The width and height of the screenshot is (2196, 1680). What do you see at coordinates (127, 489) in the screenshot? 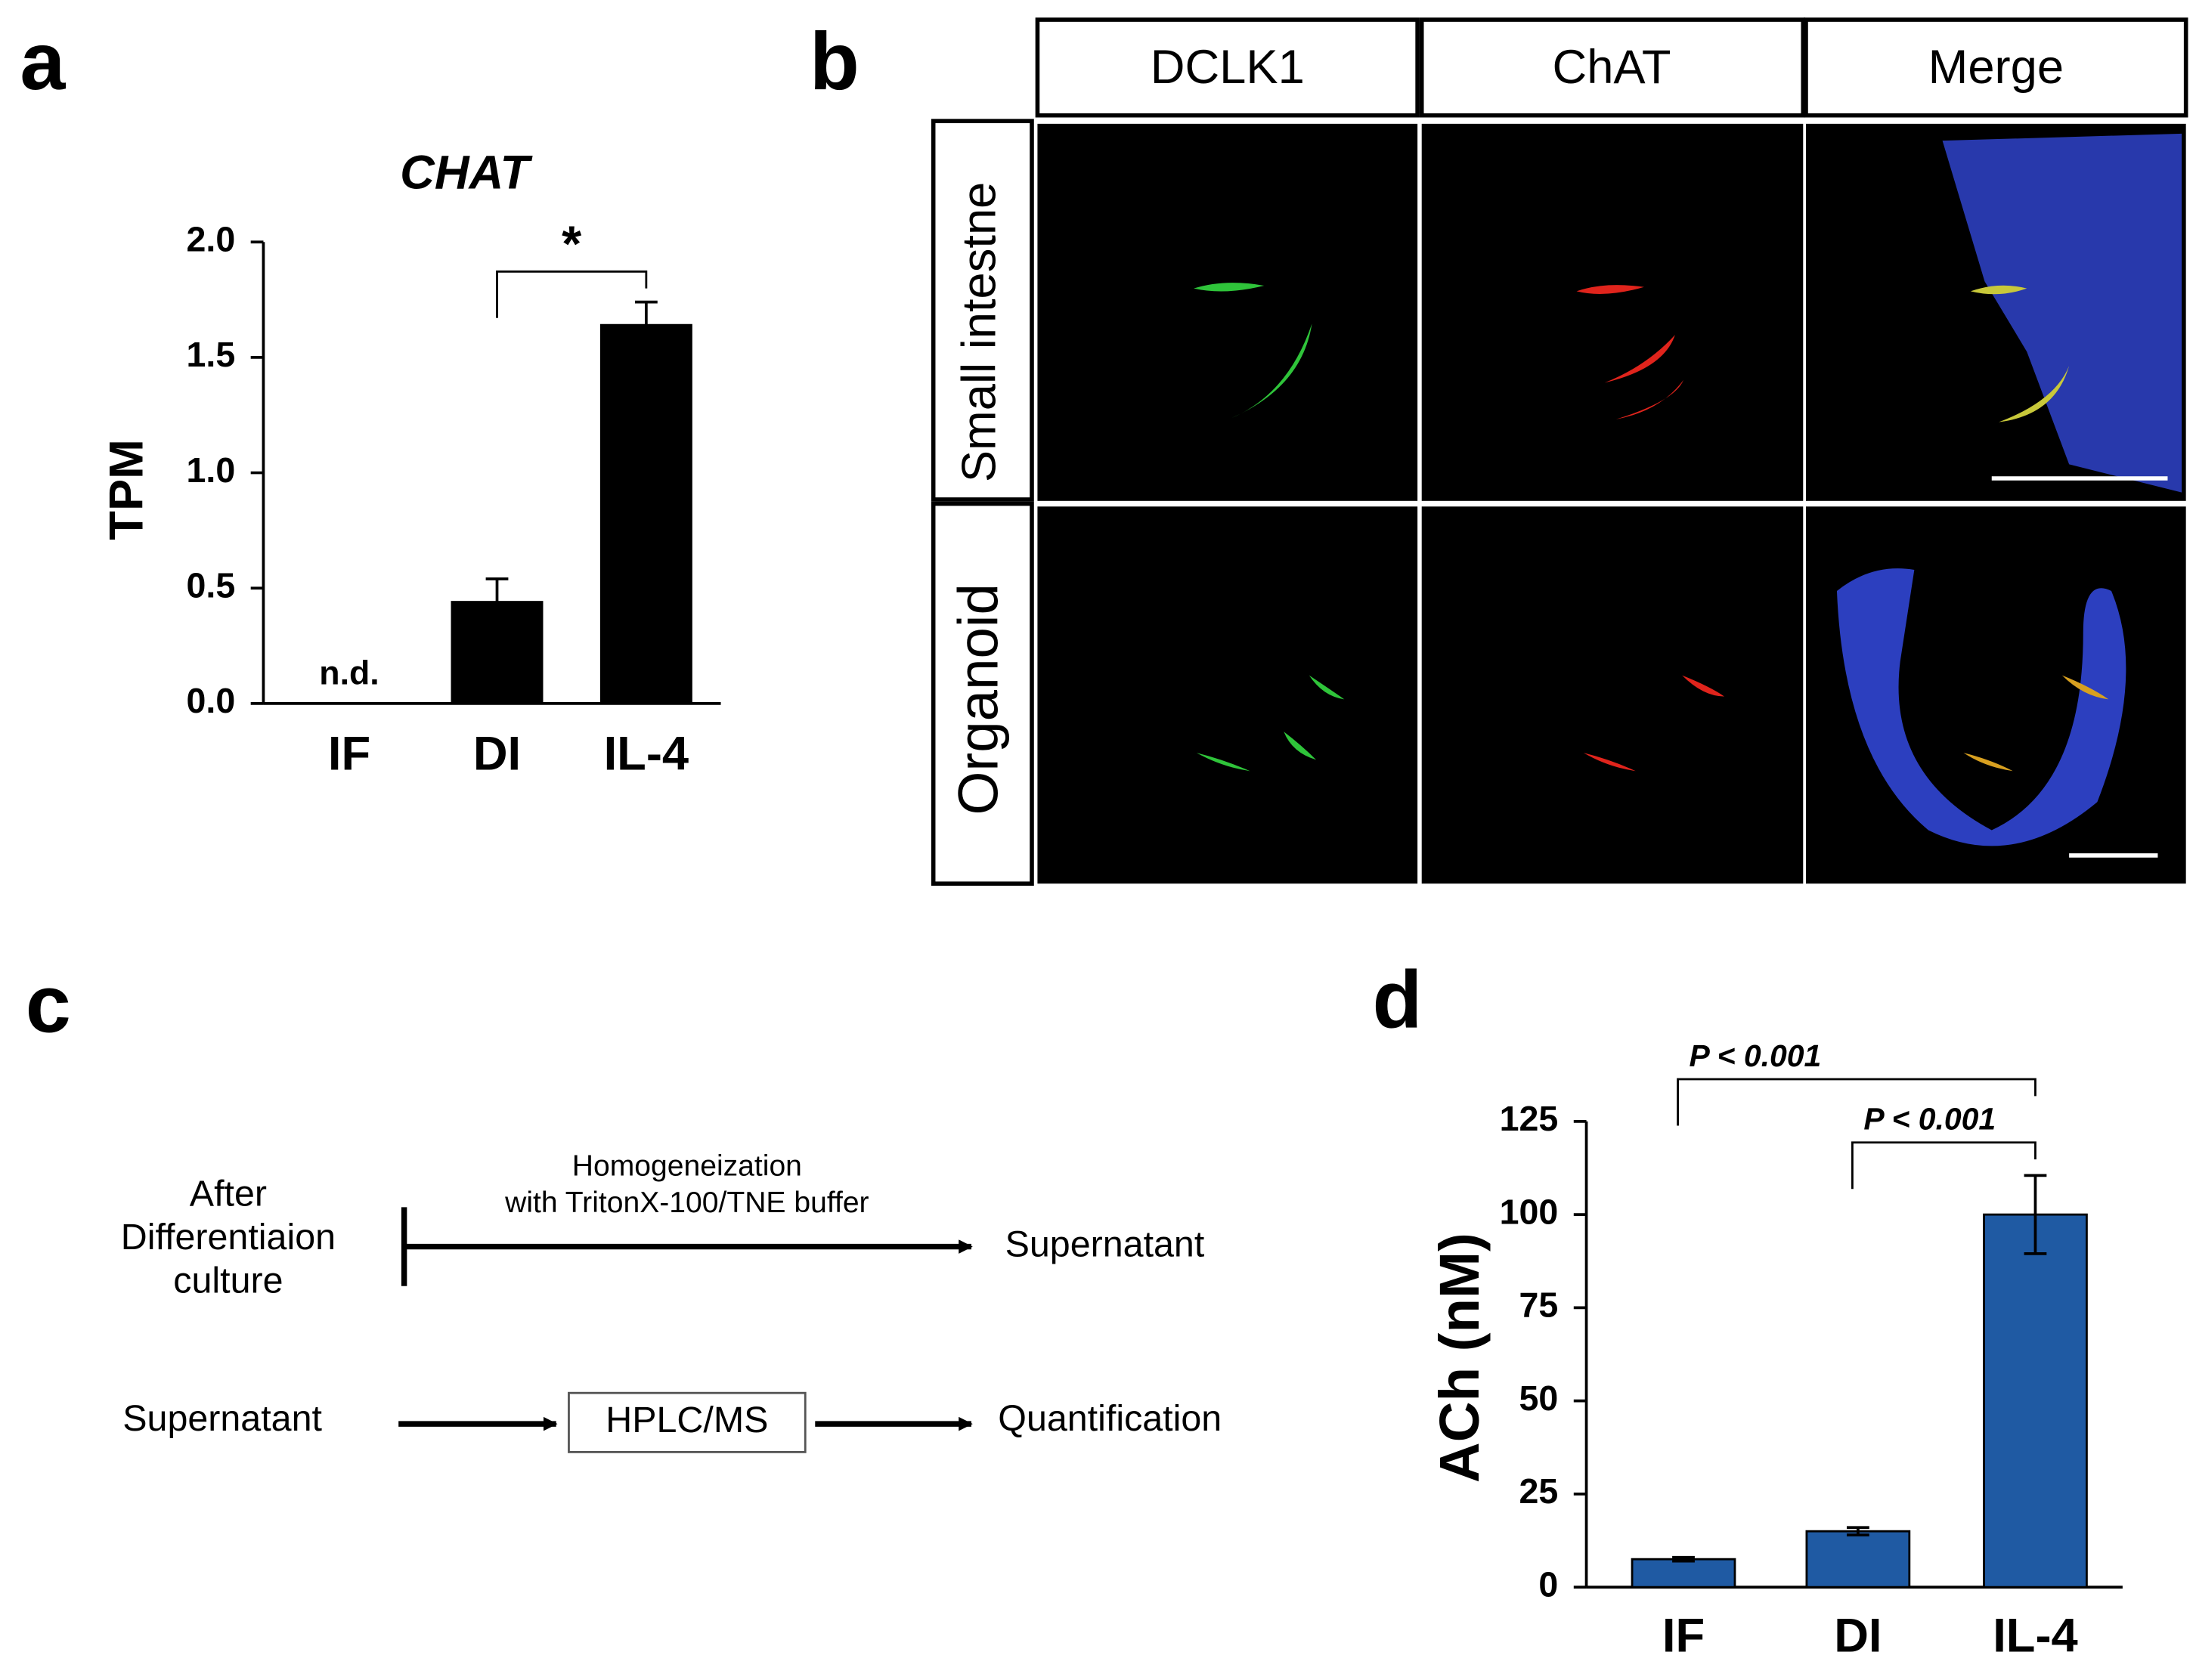
I see `y-axis-label: TPM` at bounding box center [127, 489].